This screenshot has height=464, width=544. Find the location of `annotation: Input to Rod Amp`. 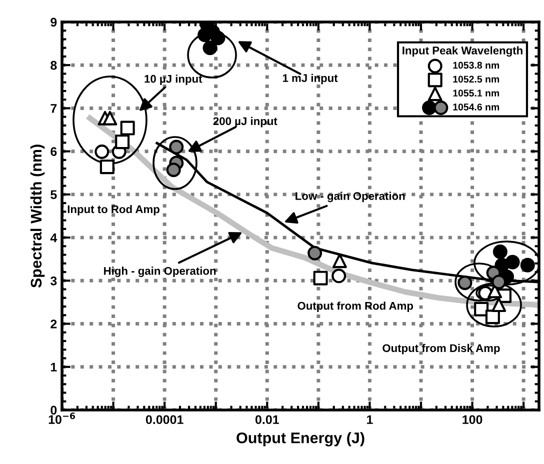

annotation: Input to Rod Amp is located at coordinates (114, 210).